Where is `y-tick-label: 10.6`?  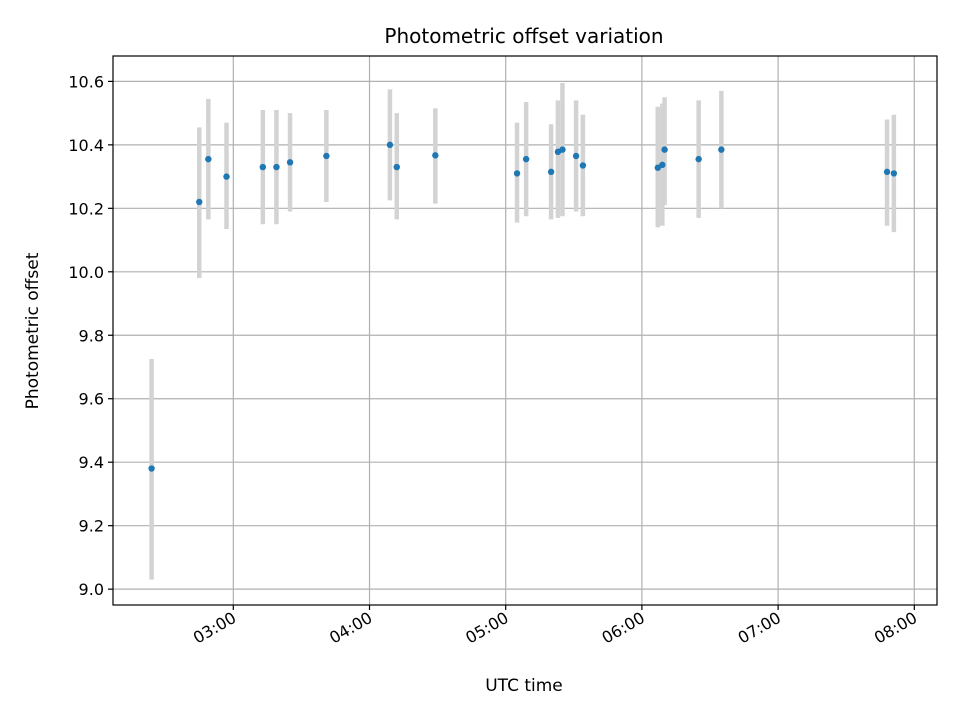 y-tick-label: 10.6 is located at coordinates (86, 81).